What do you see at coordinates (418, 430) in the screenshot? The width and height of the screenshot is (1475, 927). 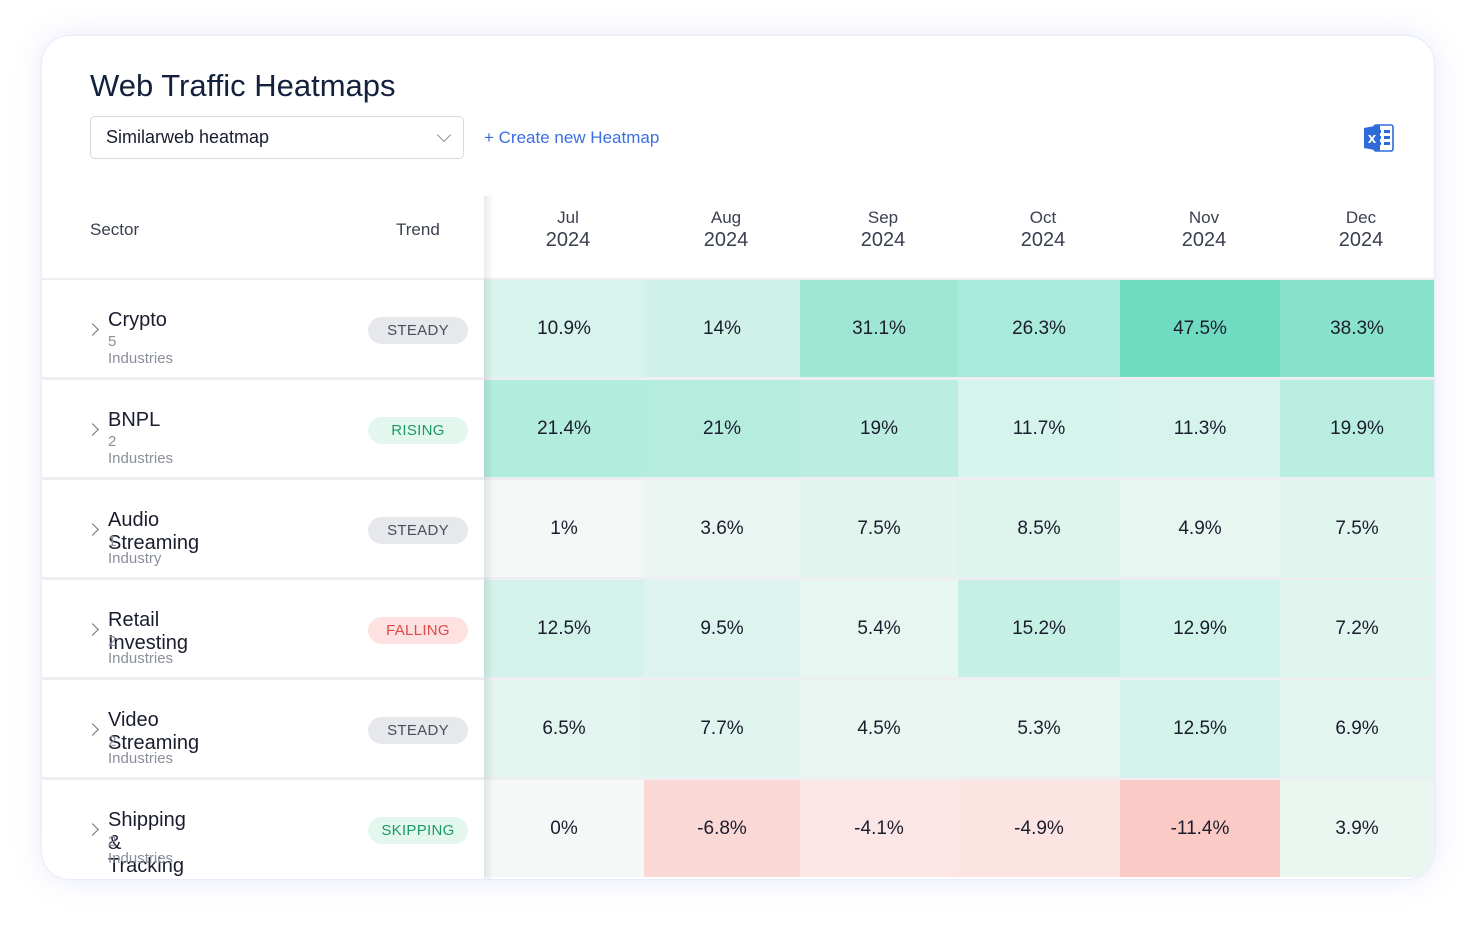 I see `trend-badge: RISING` at bounding box center [418, 430].